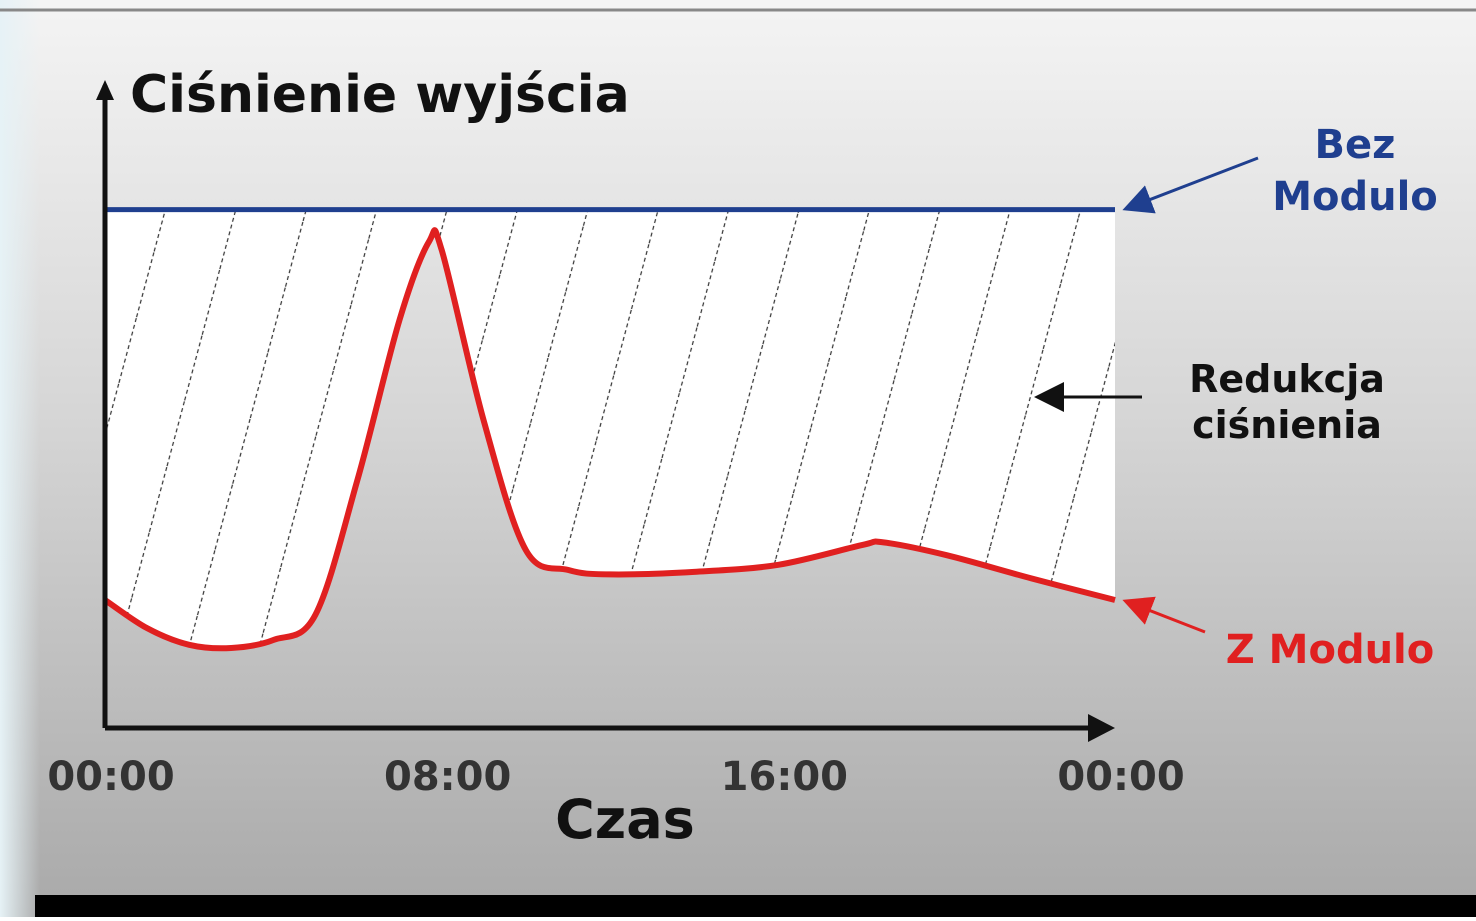 The image size is (1476, 921). Describe the element at coordinates (755, 906) in the screenshot. I see `bottom-bar` at that location.